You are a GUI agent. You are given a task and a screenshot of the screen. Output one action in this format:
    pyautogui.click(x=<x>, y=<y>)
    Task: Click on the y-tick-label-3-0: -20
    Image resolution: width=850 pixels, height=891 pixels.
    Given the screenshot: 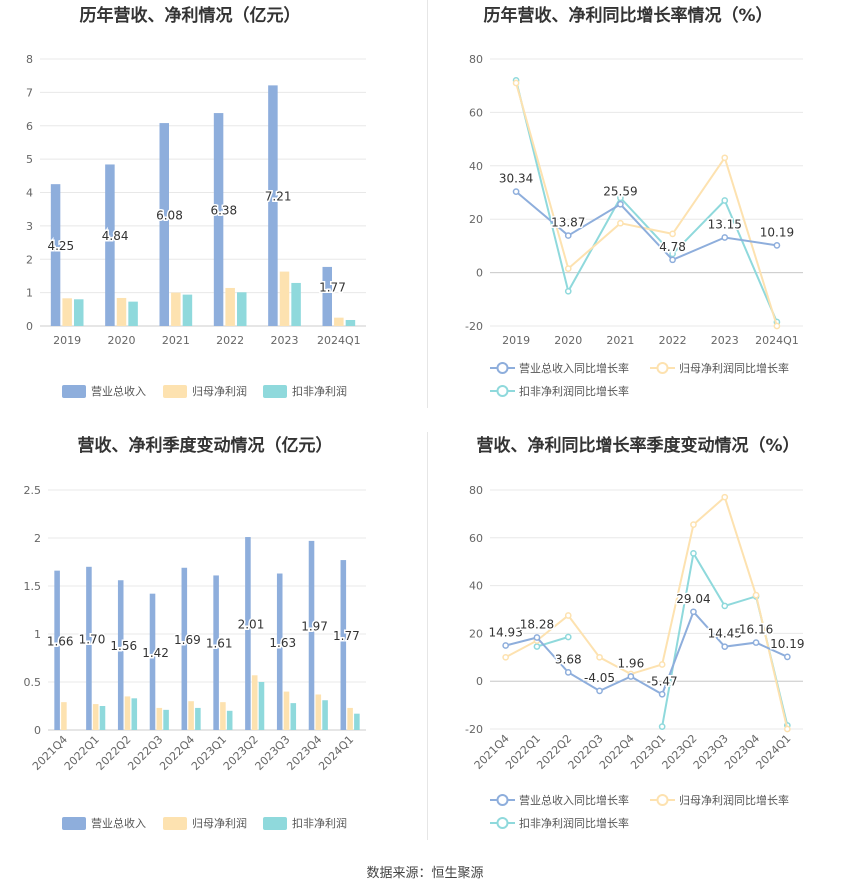 What is the action you would take?
    pyautogui.click(x=474, y=729)
    